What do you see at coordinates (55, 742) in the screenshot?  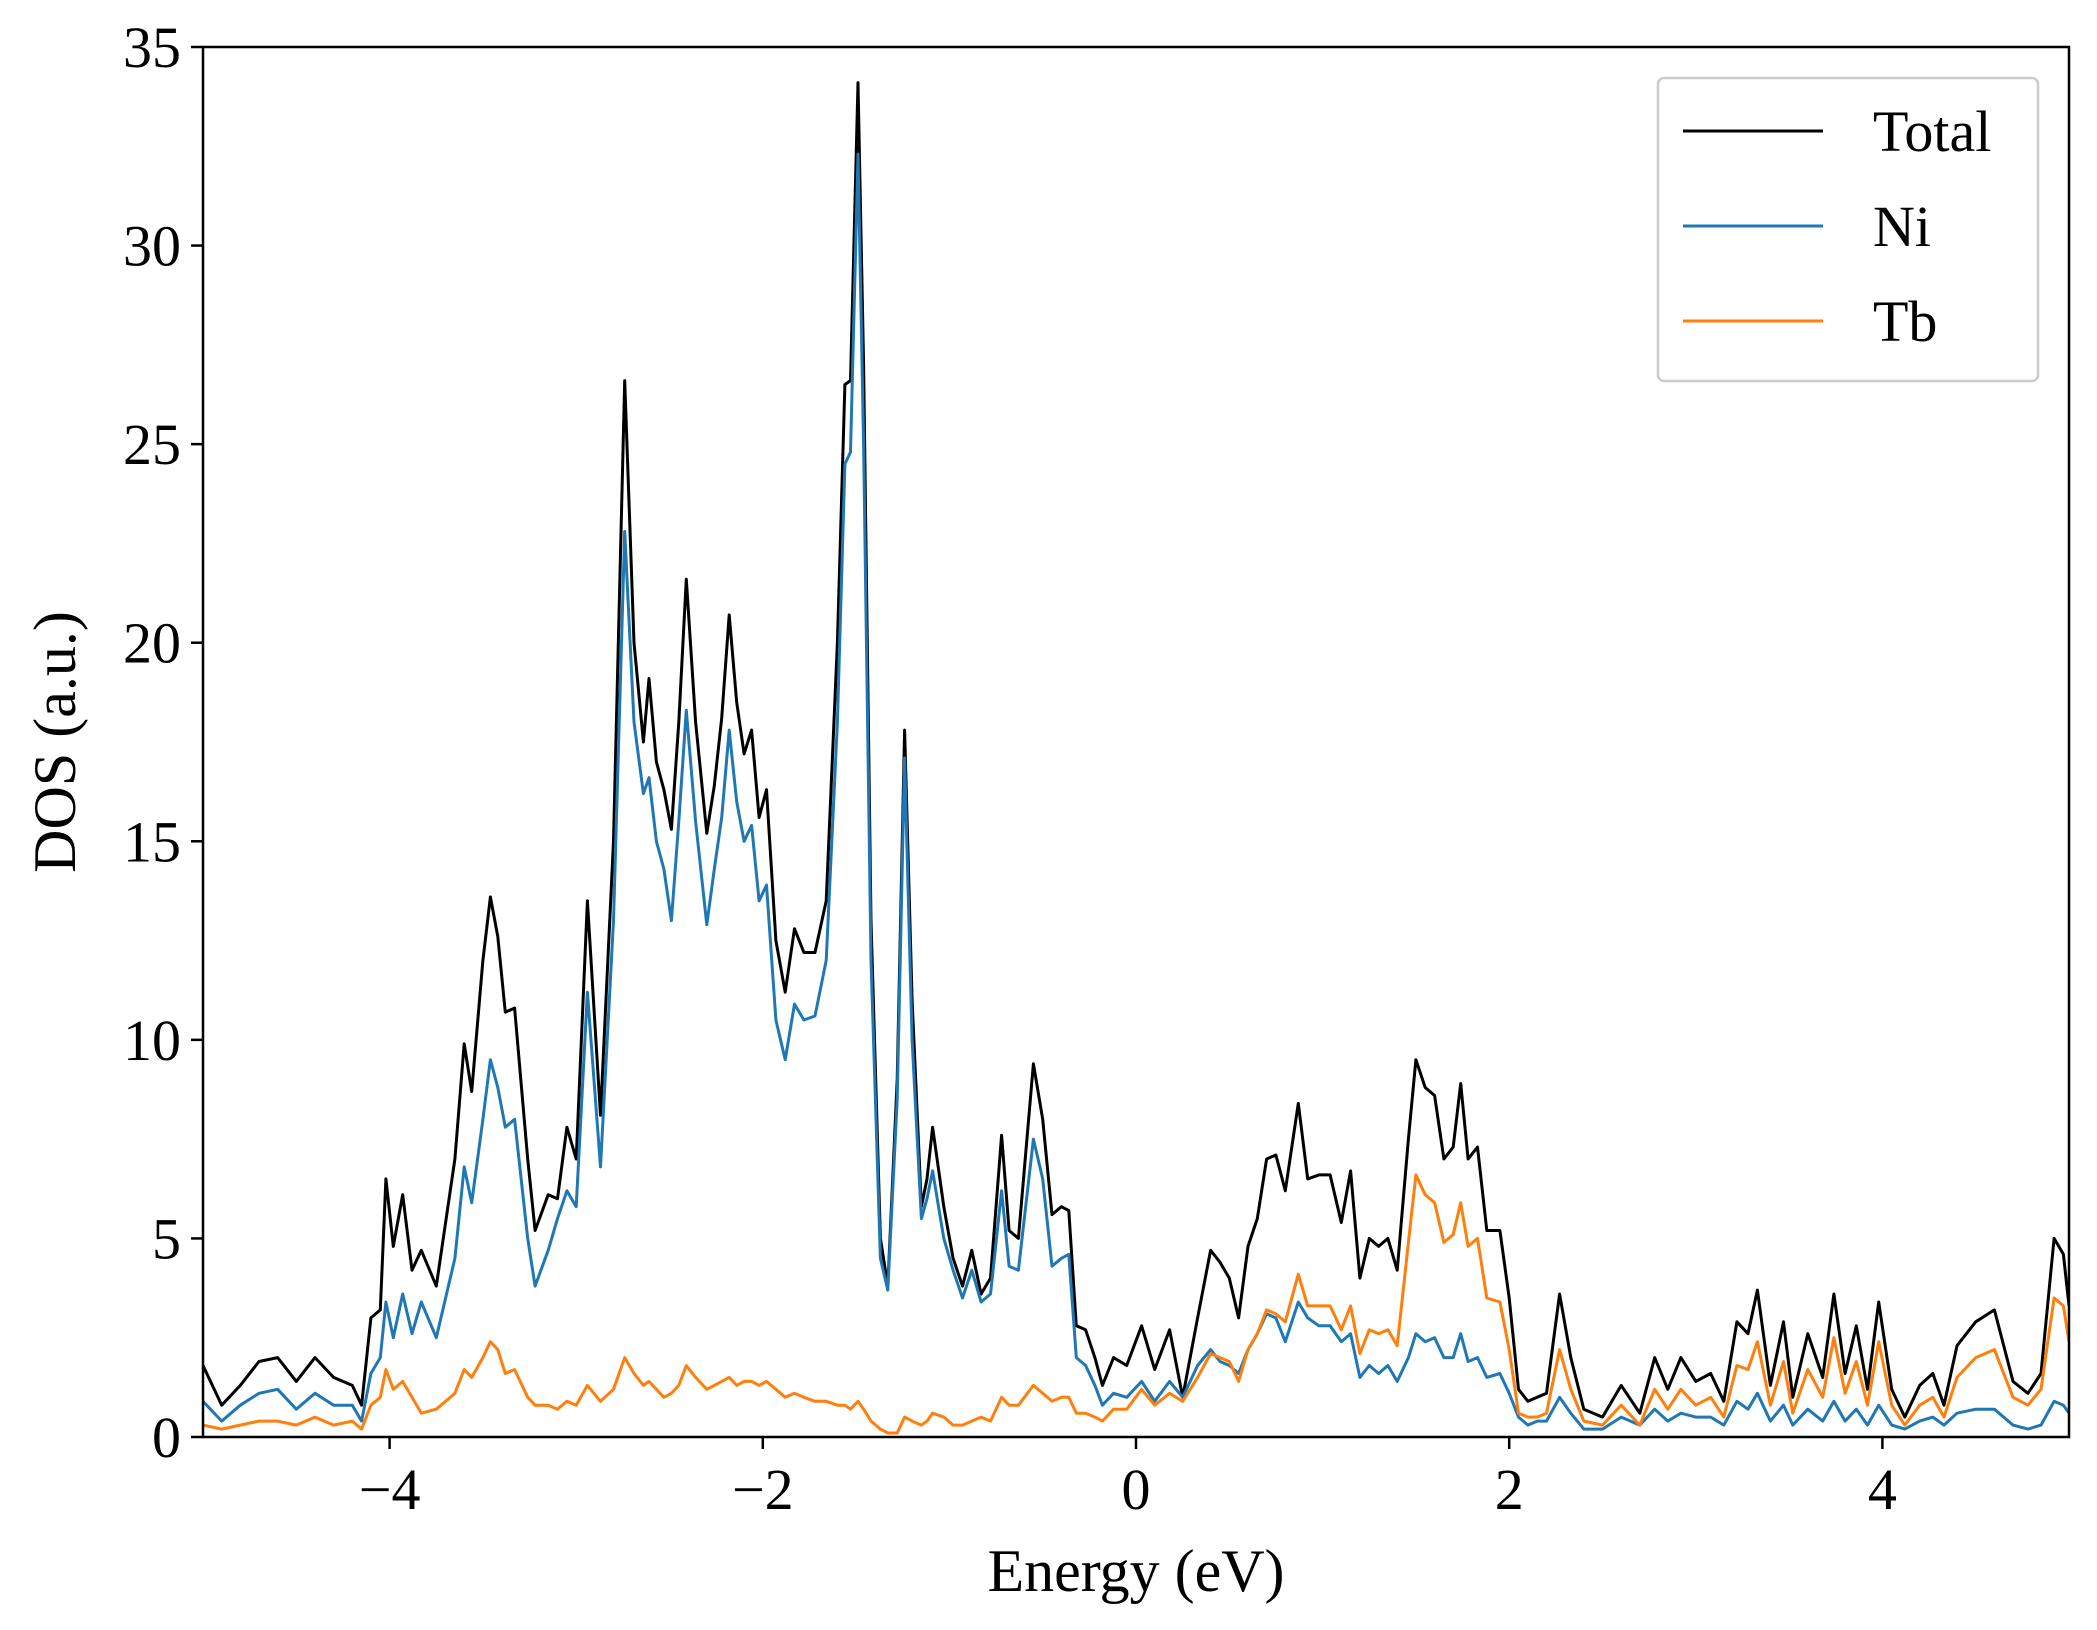 I see `y-axis-label: DOS (a.u.)` at bounding box center [55, 742].